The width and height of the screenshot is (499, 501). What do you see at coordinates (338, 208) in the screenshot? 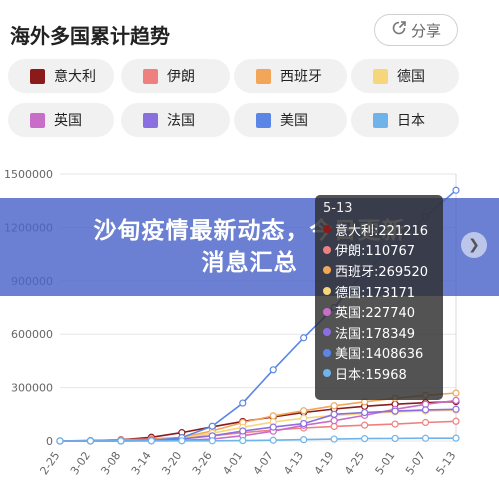
I see `tooltip-date: 5-13` at bounding box center [338, 208].